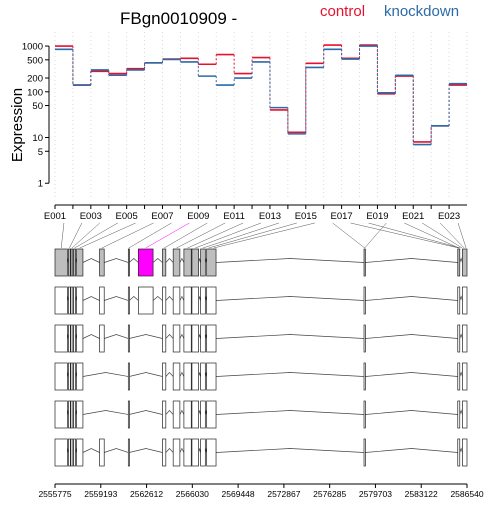 The height and width of the screenshot is (509, 504). Describe the element at coordinates (192, 494) in the screenshot. I see `genome-tick-label: 2566030` at that location.